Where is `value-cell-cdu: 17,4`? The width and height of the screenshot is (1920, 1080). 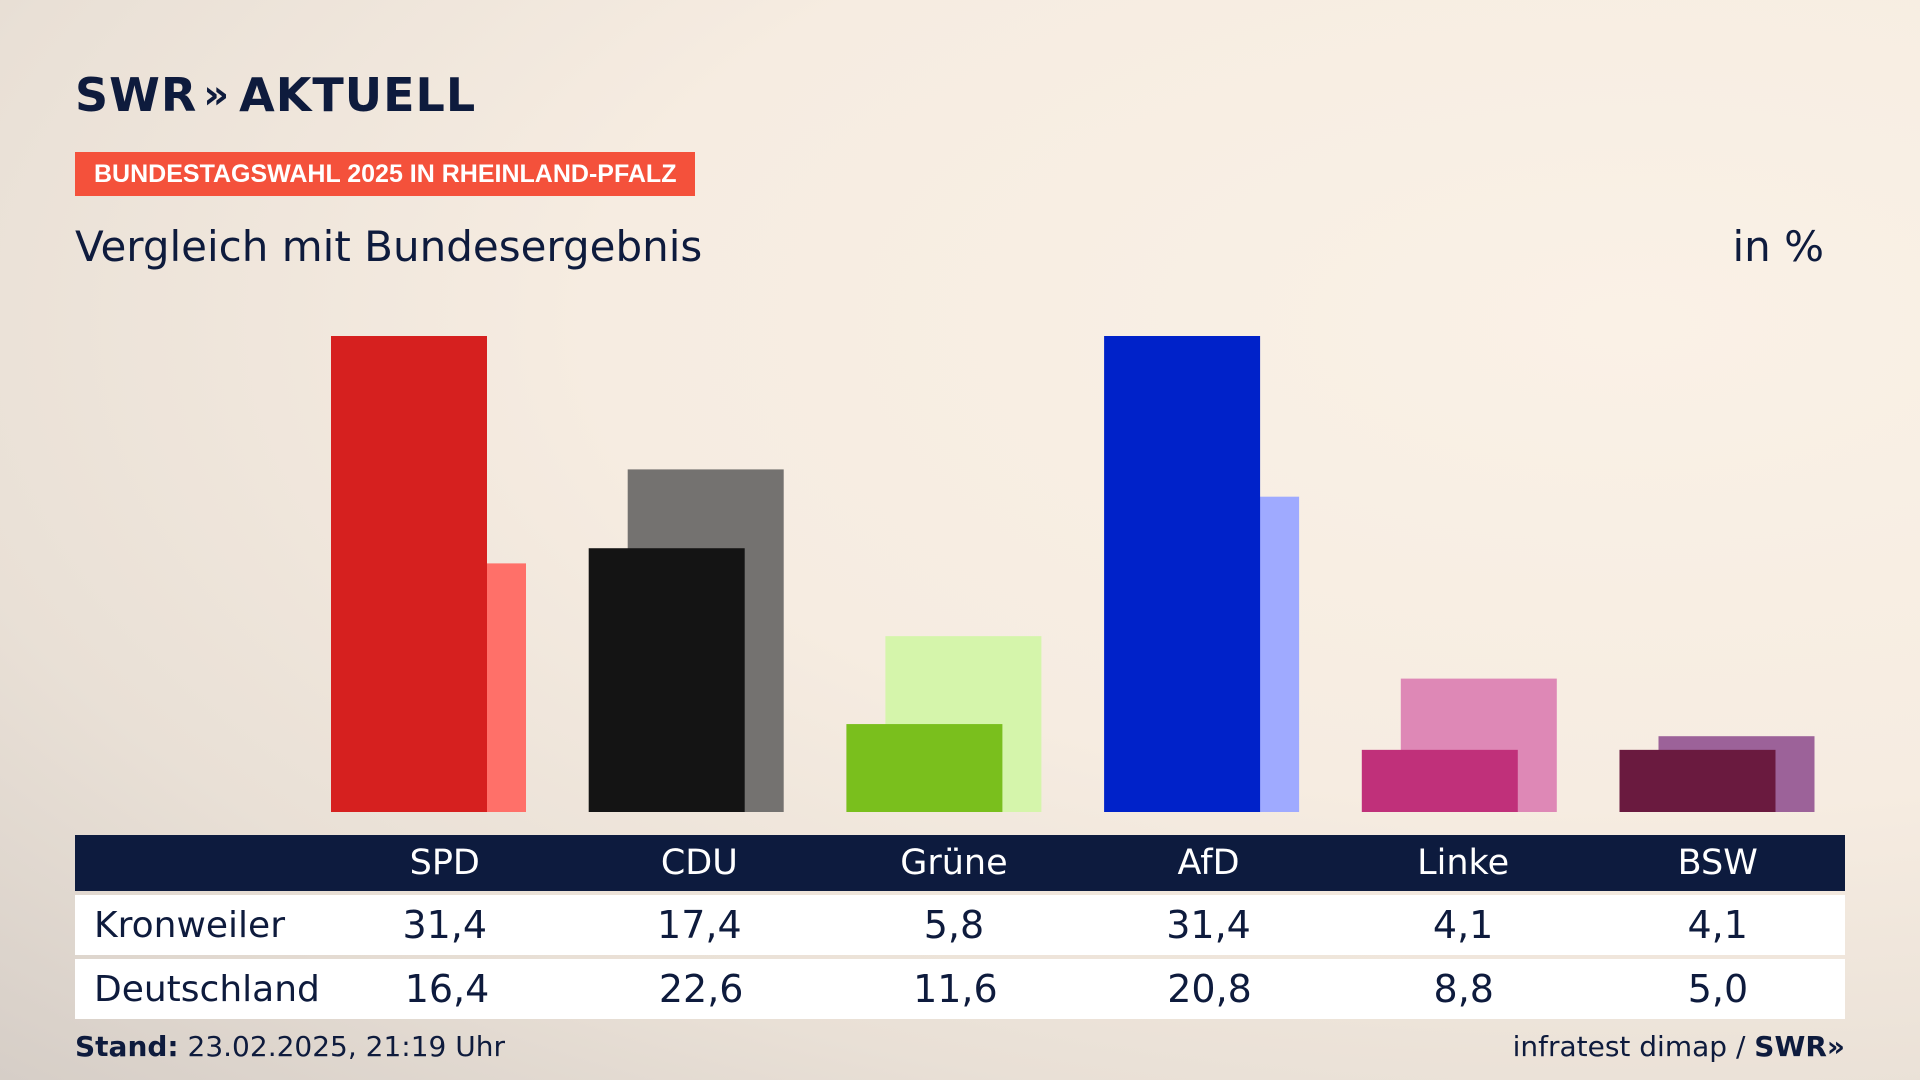
value-cell-cdu: 17,4 is located at coordinates (699, 925).